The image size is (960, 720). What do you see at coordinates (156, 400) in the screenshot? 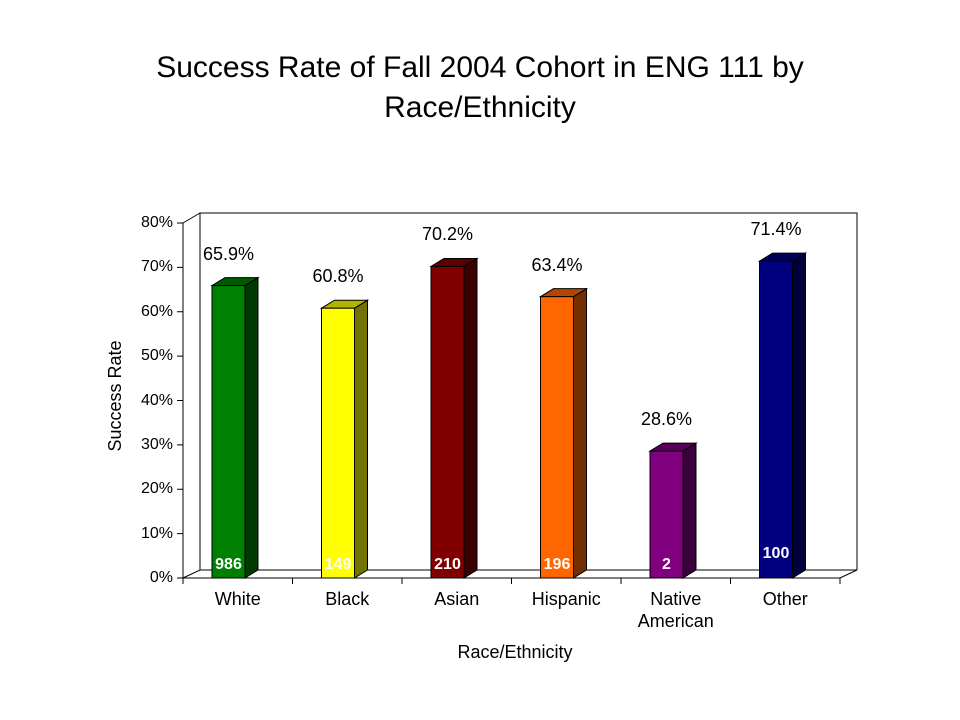
I see `y-tick-label: 40%` at bounding box center [156, 400].